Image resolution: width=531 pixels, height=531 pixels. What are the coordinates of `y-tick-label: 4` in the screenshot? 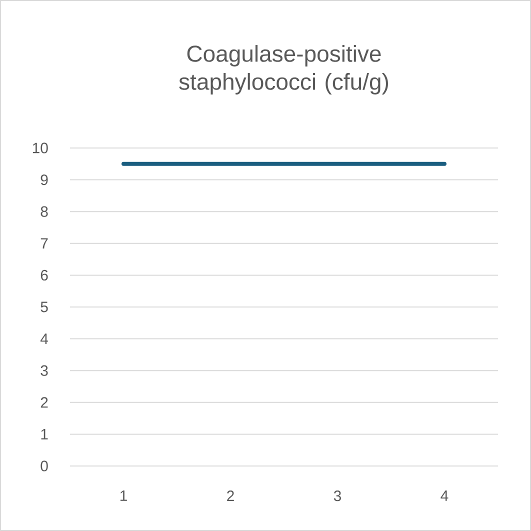 It's located at (44, 339).